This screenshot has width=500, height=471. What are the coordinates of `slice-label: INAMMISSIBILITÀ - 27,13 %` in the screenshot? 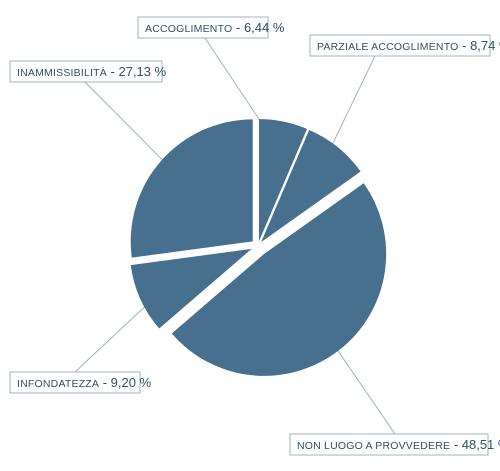 It's located at (88, 71).